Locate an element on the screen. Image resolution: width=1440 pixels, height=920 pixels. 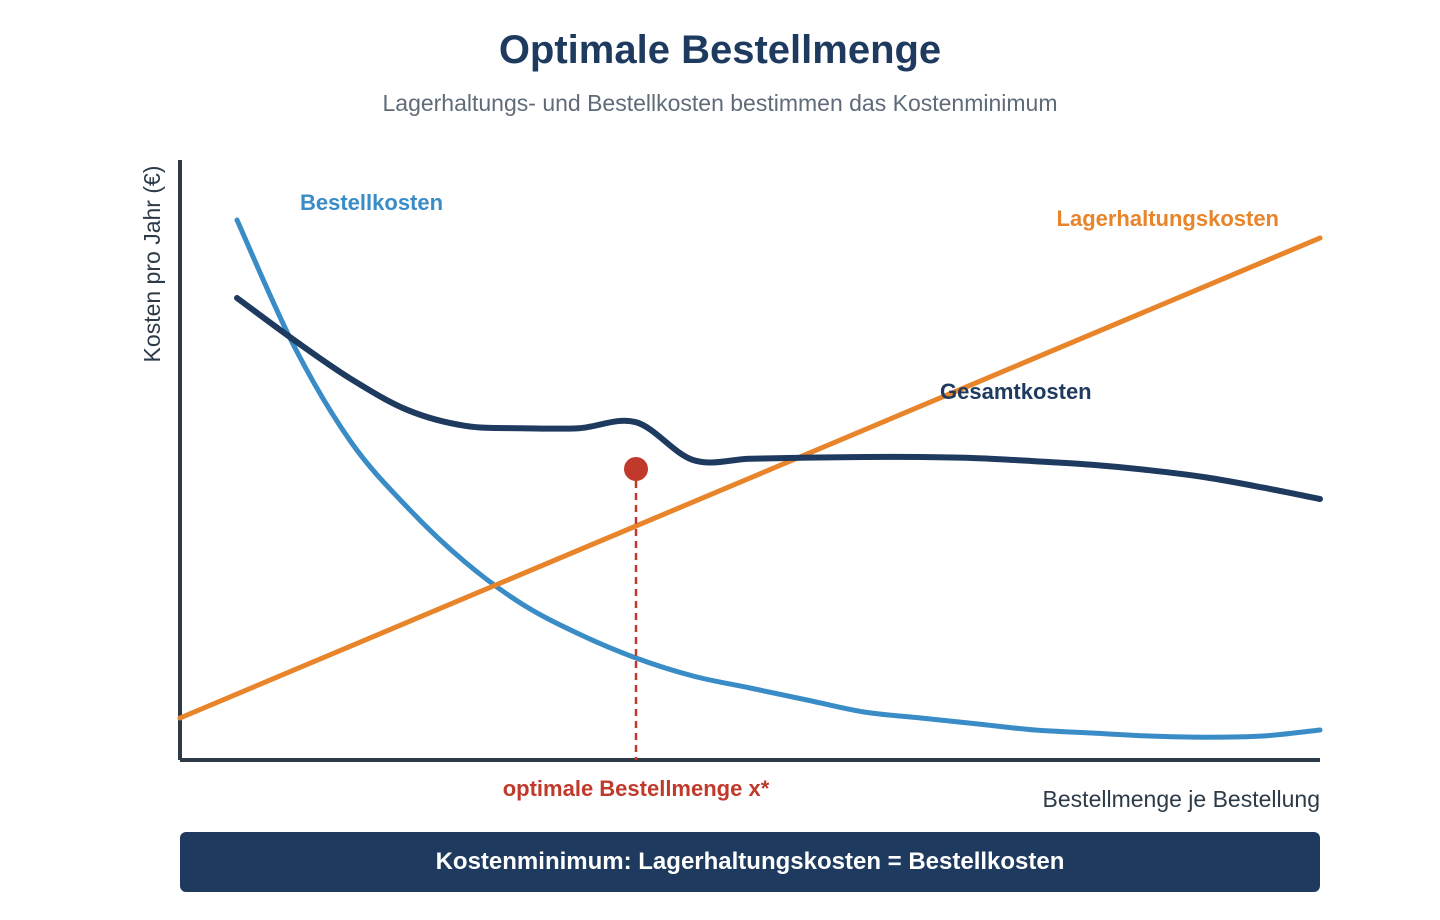
optimum-point is located at coordinates (636, 469).